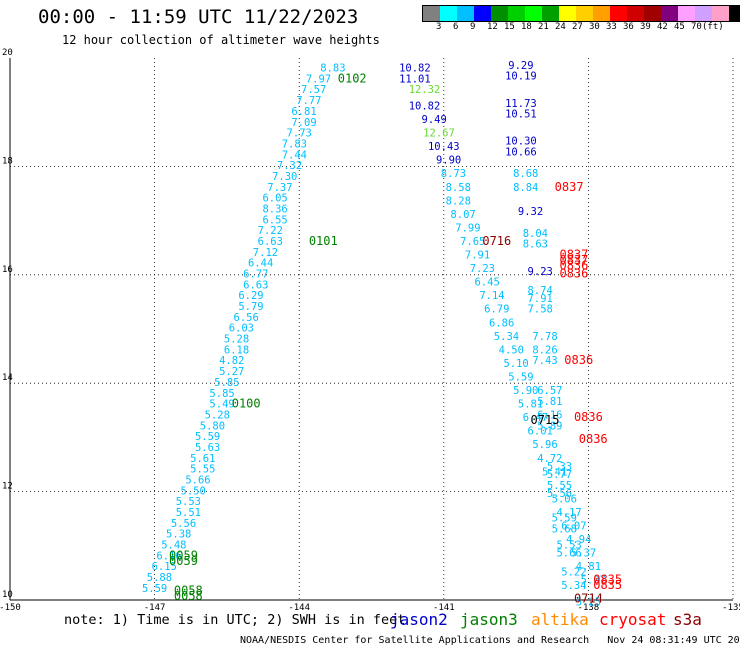  Describe the element at coordinates (299, 608) in the screenshot. I see `x-tick-label: -144` at that location.